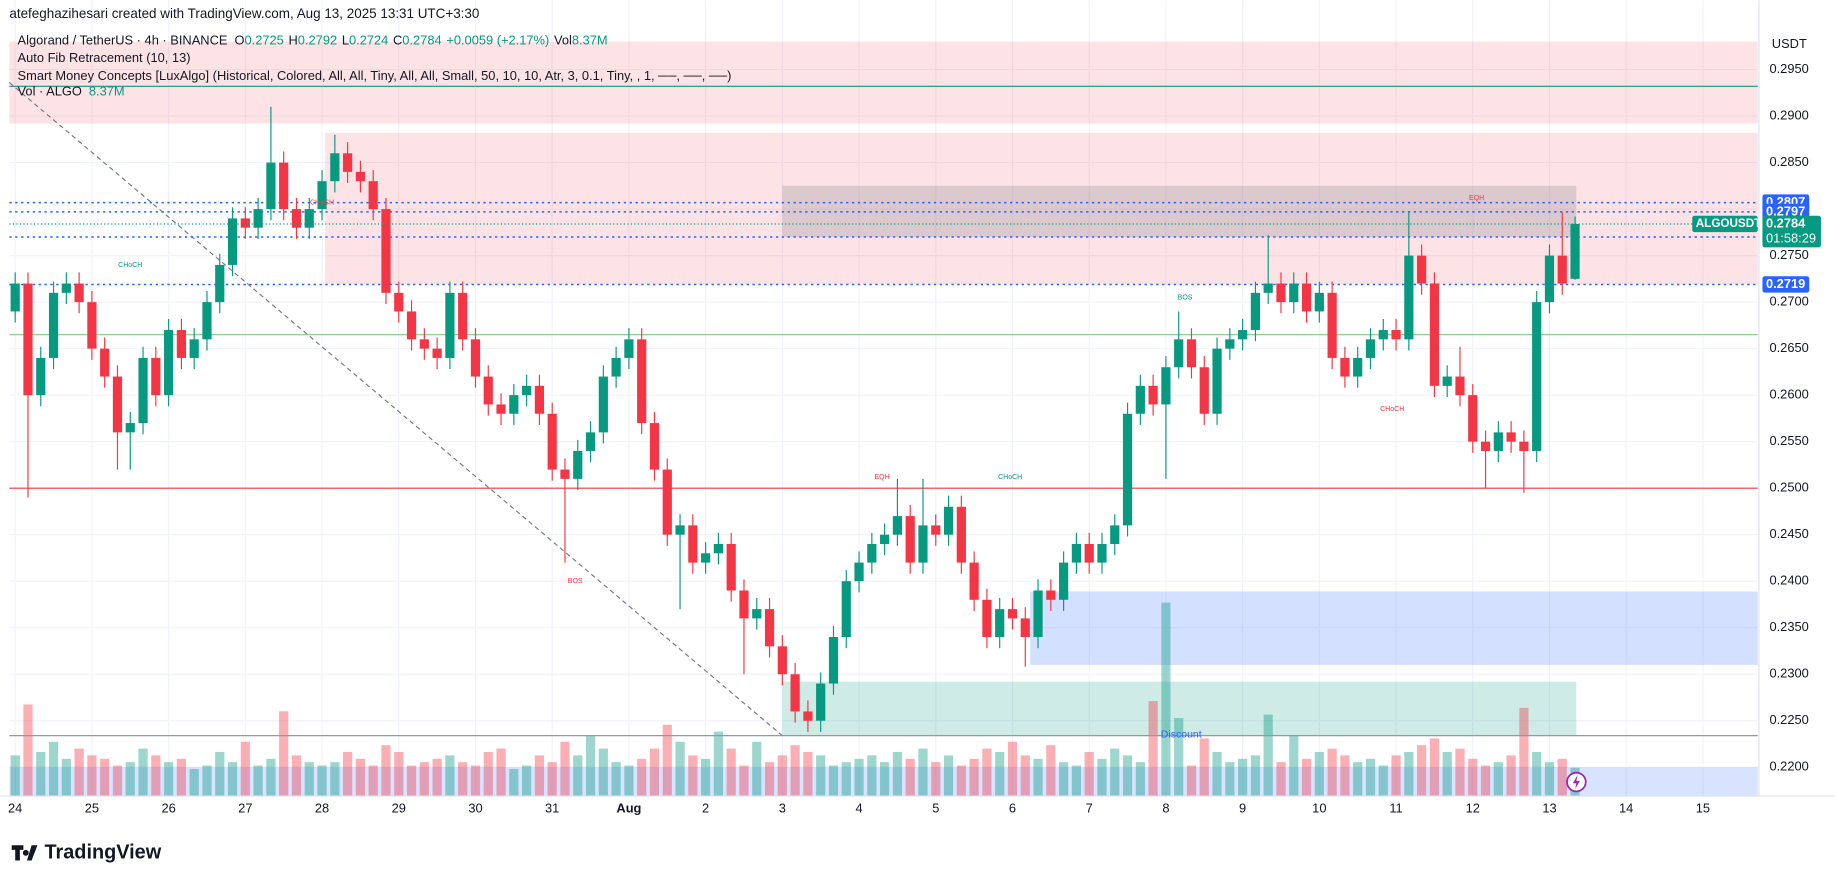 The width and height of the screenshot is (1835, 883). I want to click on y-tick-label: 0.2550, so click(1788, 440).